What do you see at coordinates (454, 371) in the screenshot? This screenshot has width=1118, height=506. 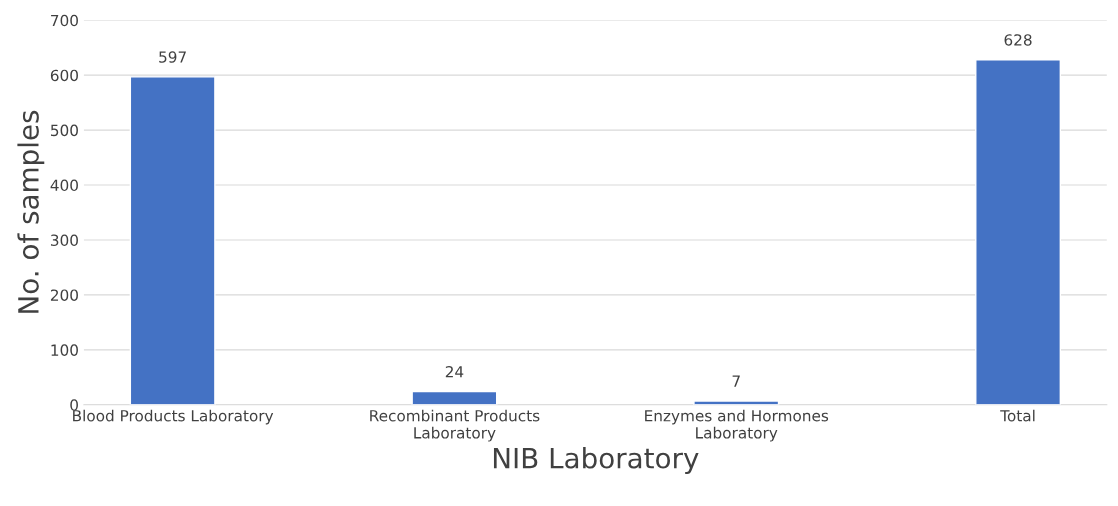 I see `data-label: 24` at bounding box center [454, 371].